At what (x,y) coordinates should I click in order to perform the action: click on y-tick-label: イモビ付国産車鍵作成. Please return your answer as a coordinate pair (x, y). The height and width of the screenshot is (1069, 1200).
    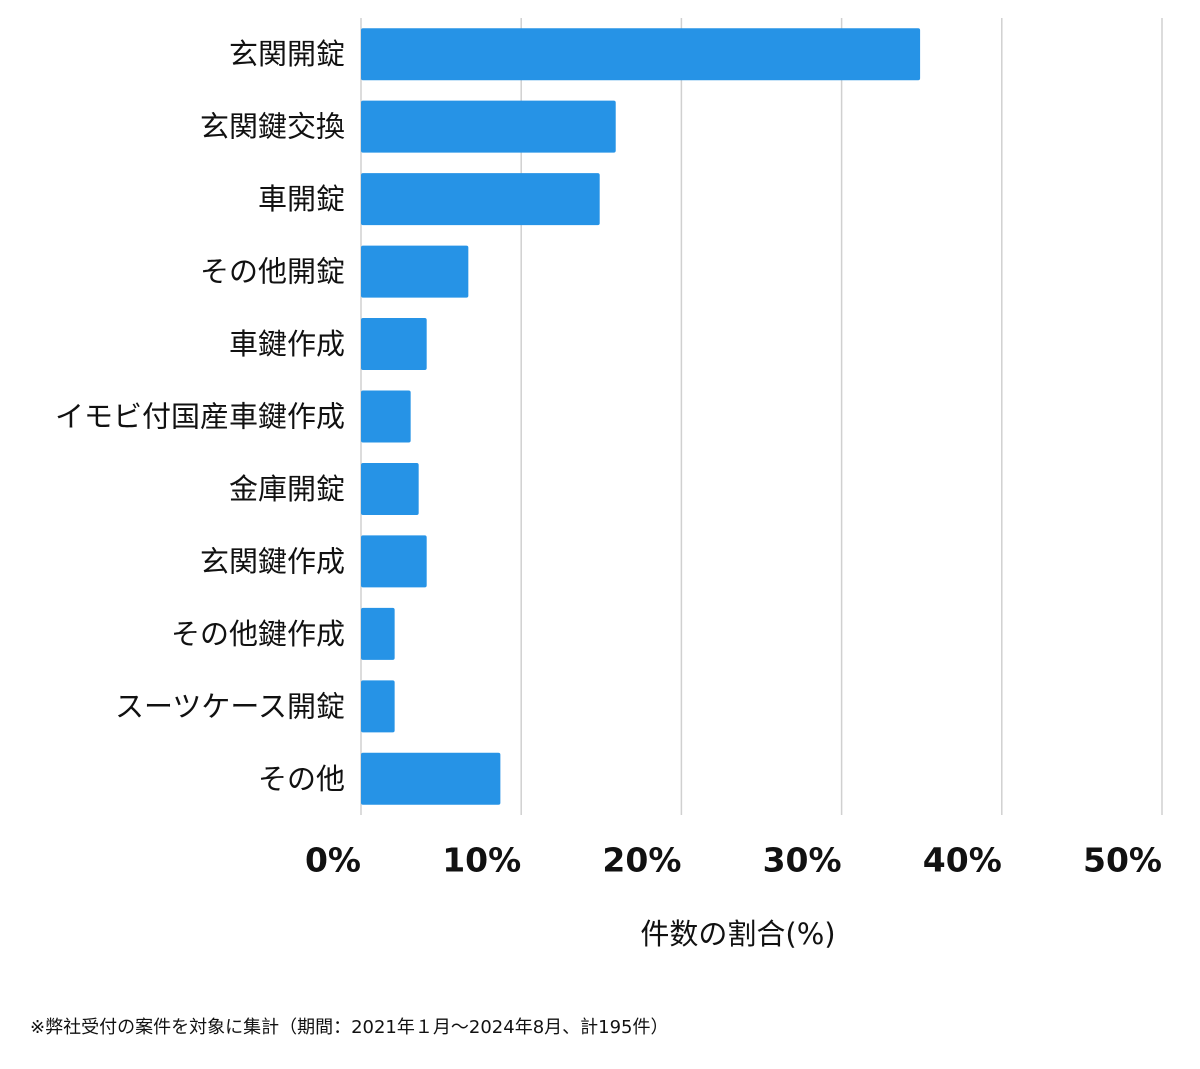
    Looking at the image, I should click on (200, 417).